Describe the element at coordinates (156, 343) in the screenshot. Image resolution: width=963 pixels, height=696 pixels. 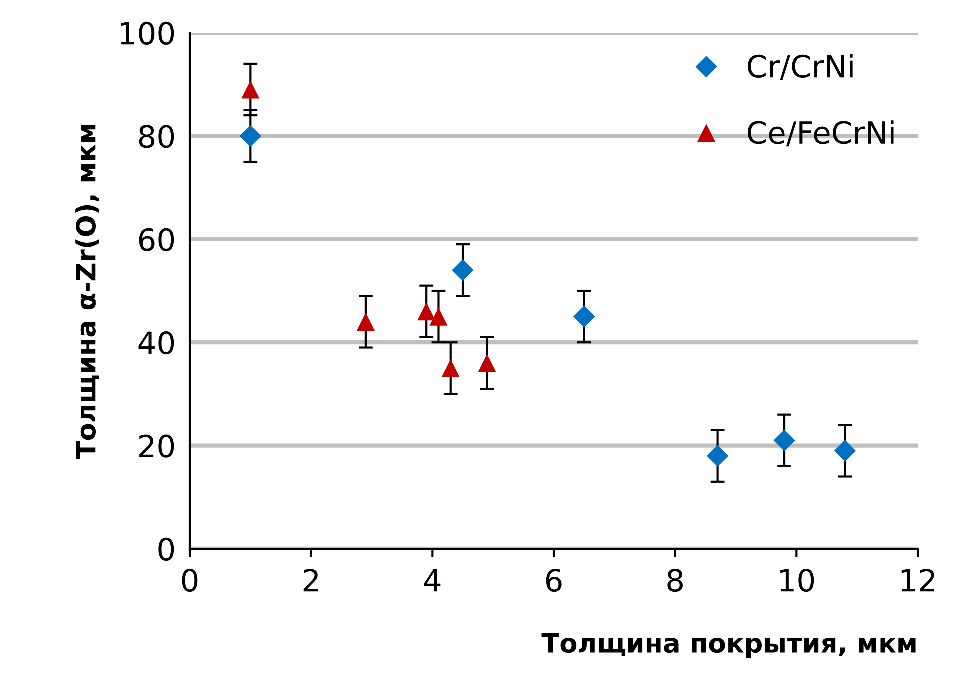
I see `y-tick-label: 40` at that location.